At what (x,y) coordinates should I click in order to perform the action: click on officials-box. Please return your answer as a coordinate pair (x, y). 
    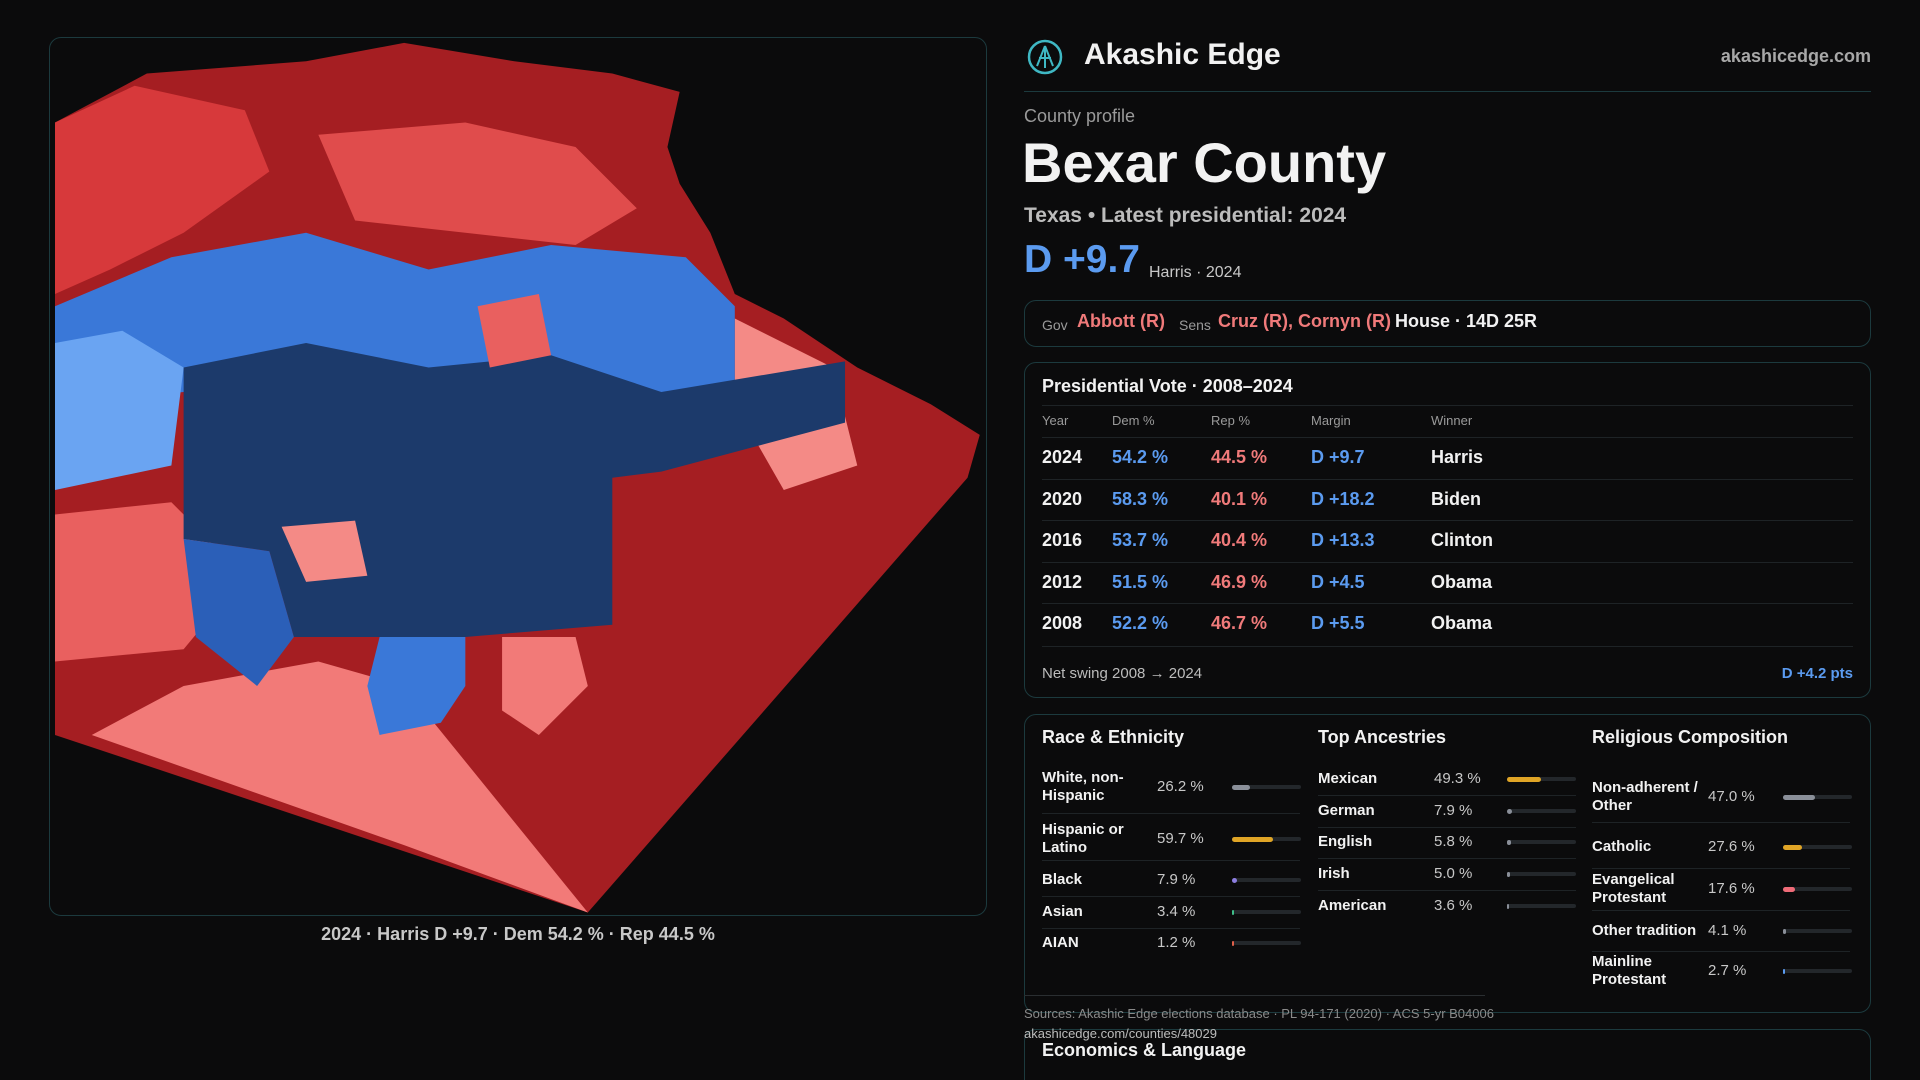
    Looking at the image, I should click on (1447, 323).